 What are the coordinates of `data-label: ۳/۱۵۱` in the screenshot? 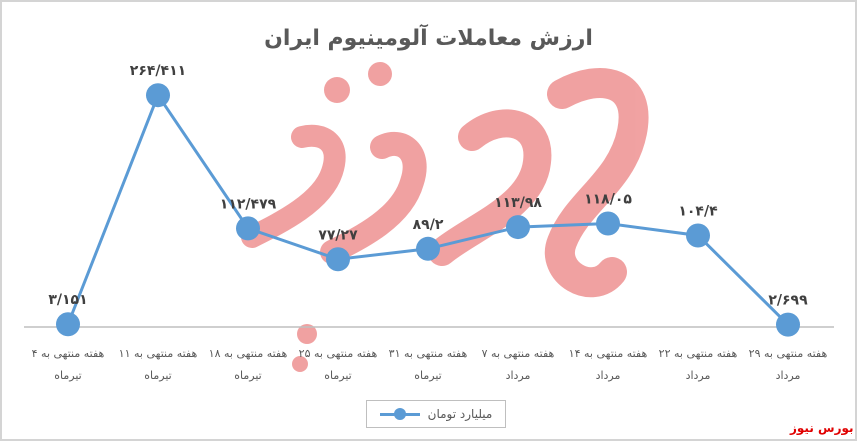 It's located at (67, 300).